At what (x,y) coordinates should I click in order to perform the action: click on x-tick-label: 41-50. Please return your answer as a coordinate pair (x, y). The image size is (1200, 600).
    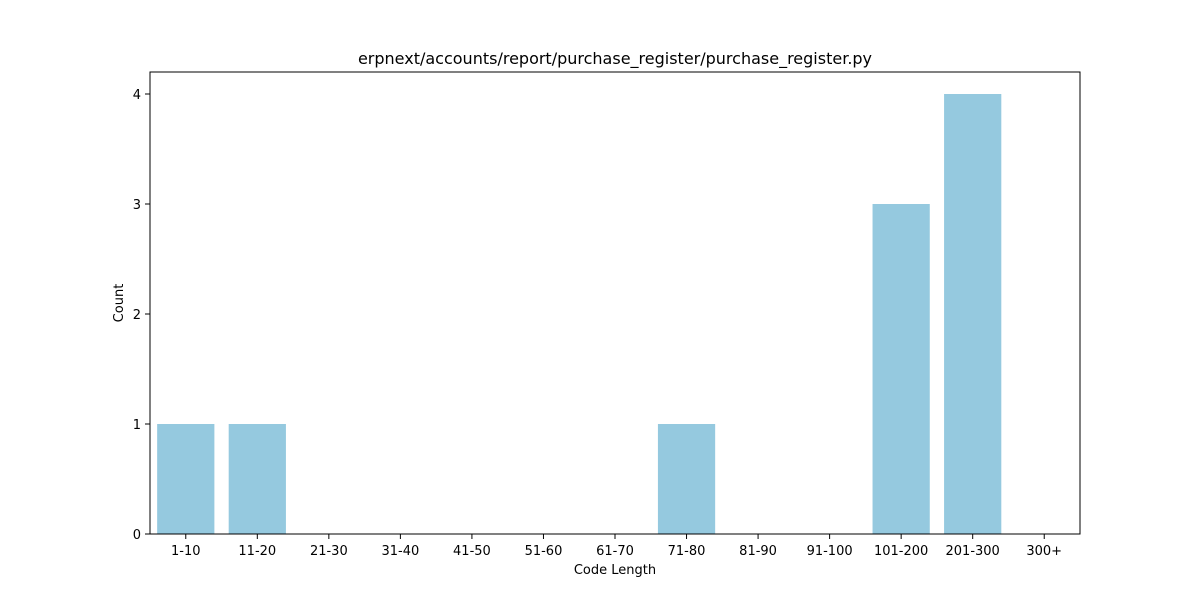
    Looking at the image, I should click on (472, 551).